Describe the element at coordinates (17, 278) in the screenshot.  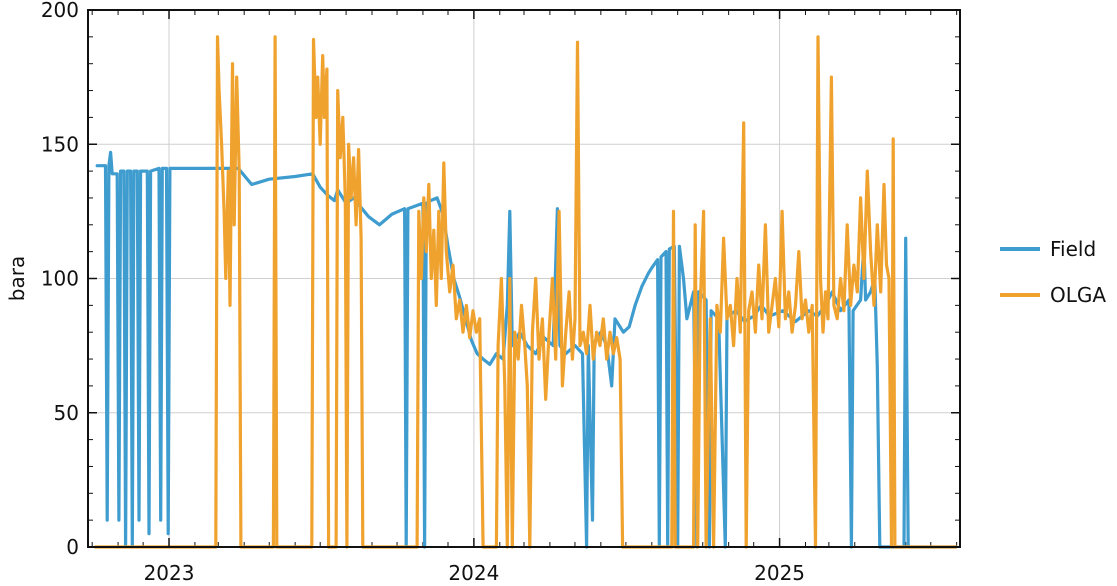
I see `y-axis-label: bara` at that location.